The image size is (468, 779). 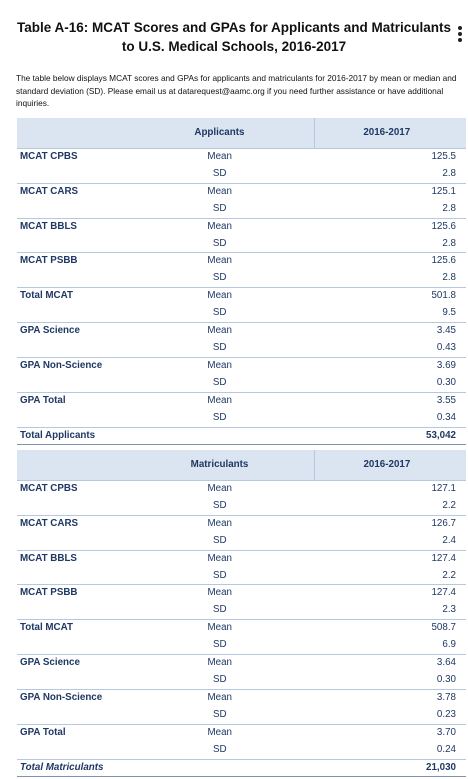 I want to click on table-row: GPA Non-Science Mean 3.69, so click(x=241, y=365).